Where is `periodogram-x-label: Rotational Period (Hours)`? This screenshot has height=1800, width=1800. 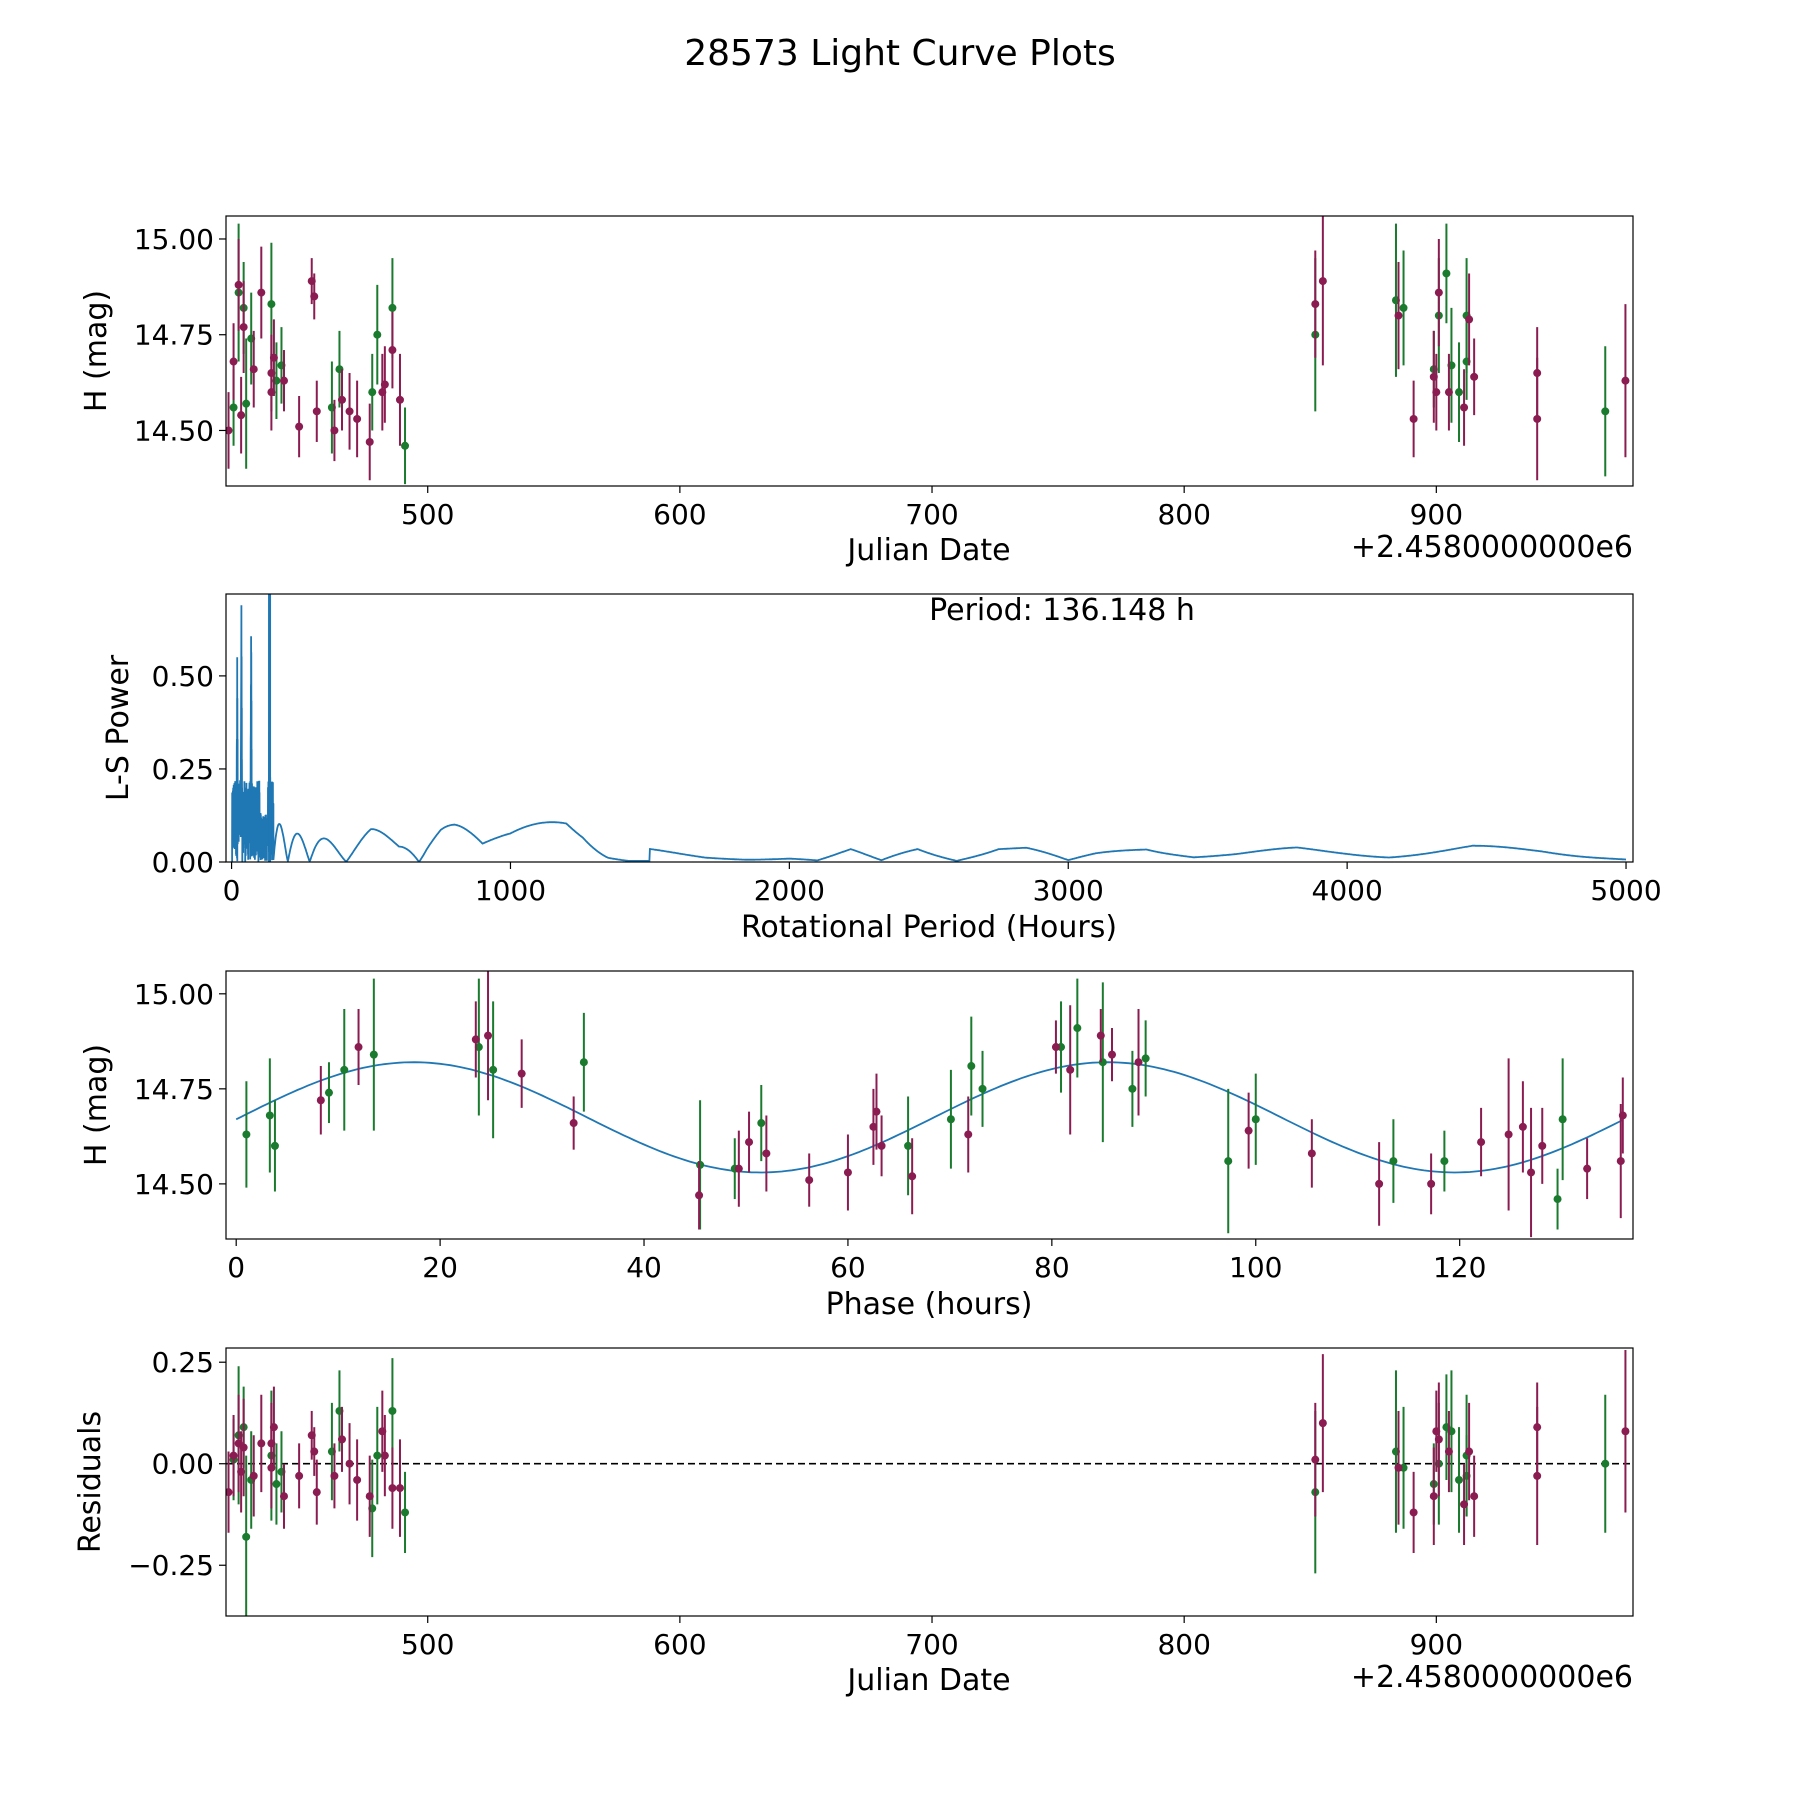
periodogram-x-label: Rotational Period (Hours) is located at coordinates (929, 927).